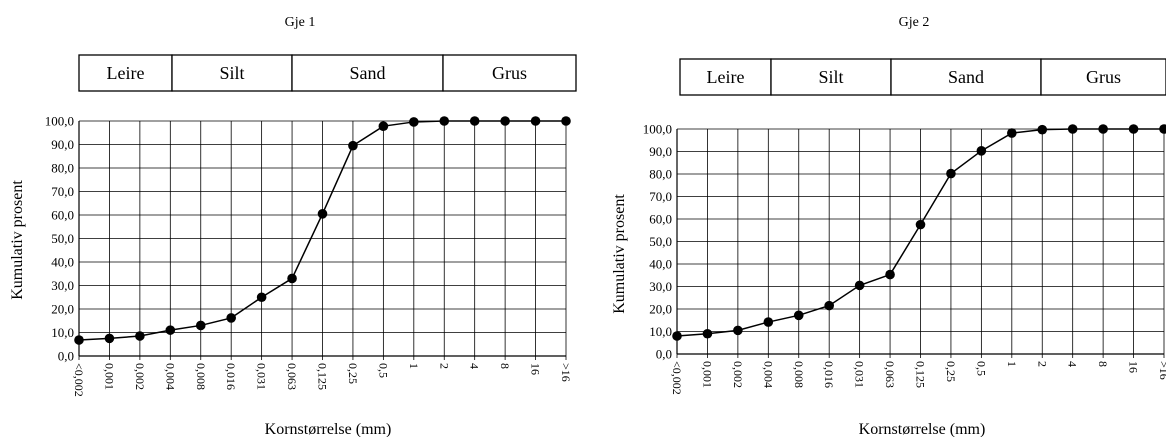 This screenshot has width=1166, height=437. What do you see at coordinates (726, 77) in the screenshot?
I see `soil-class-label: Leire` at bounding box center [726, 77].